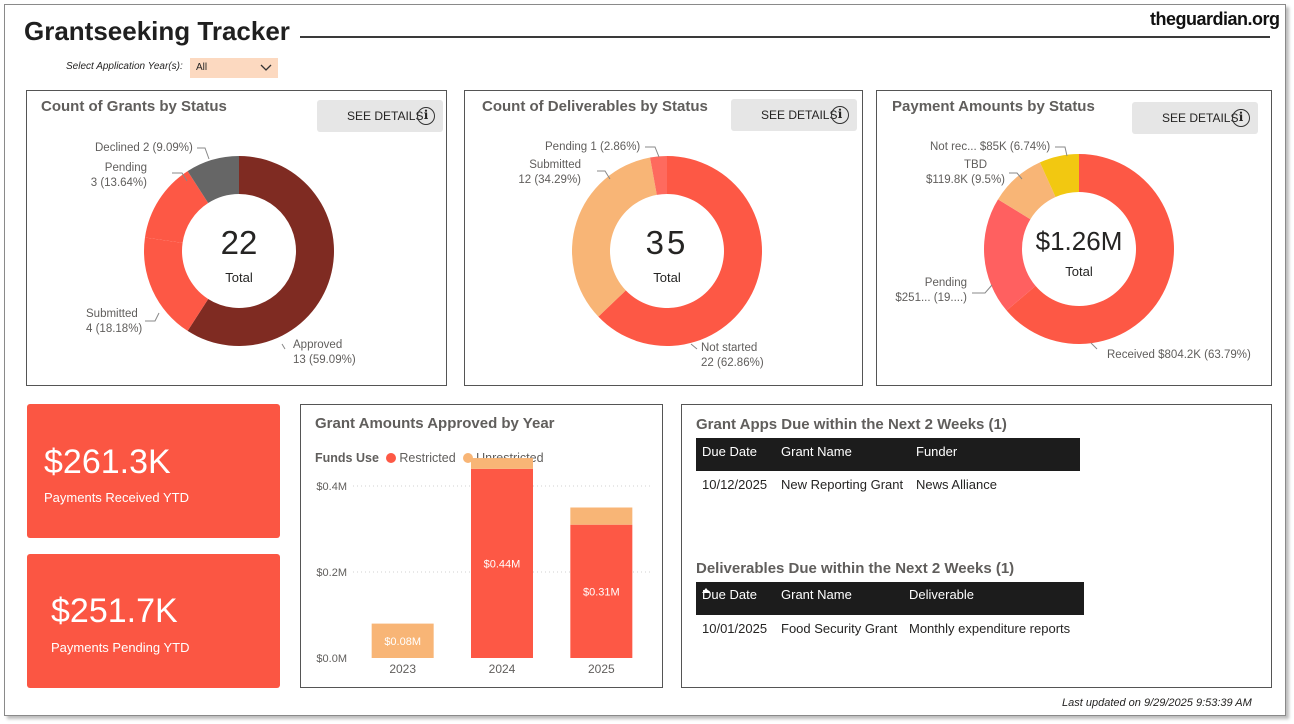  What do you see at coordinates (965, 180) in the screenshot?
I see `payments-label-tbd-value: $119.8K (9.5%)` at bounding box center [965, 180].